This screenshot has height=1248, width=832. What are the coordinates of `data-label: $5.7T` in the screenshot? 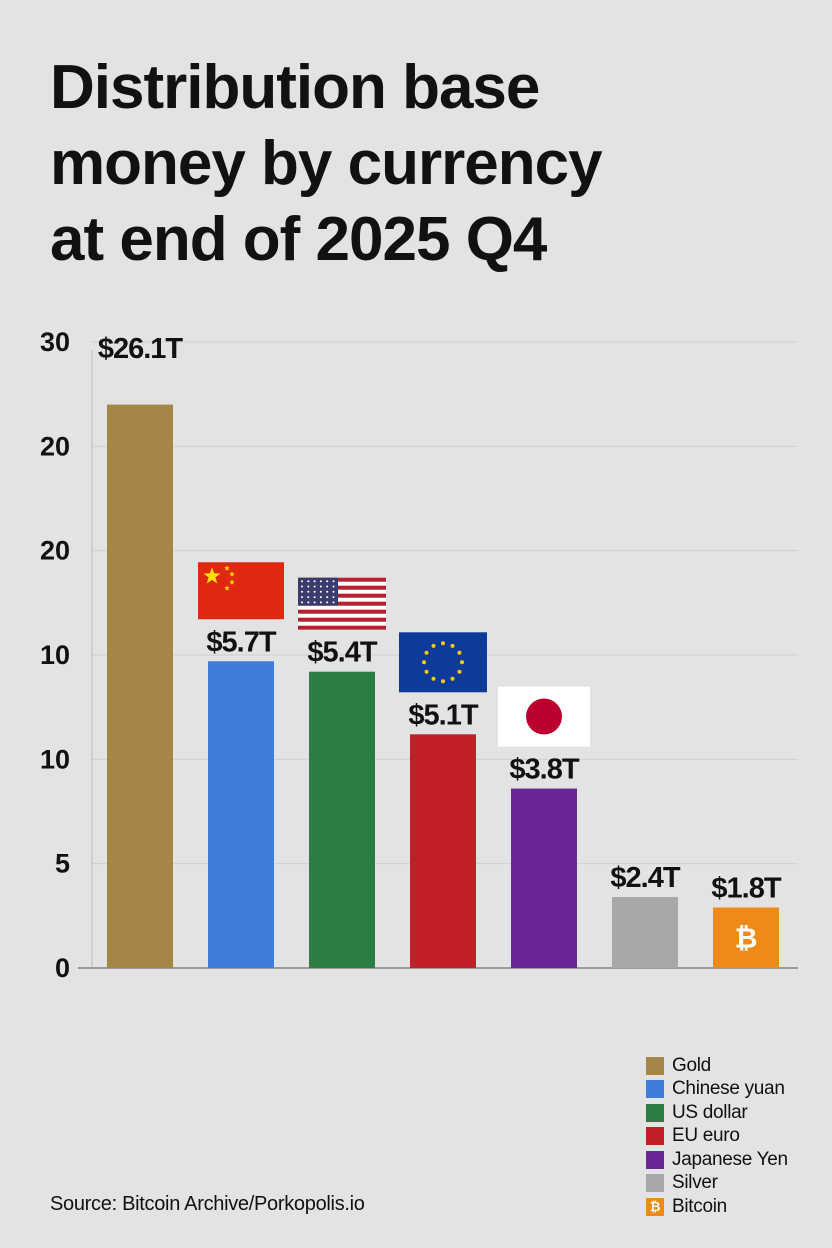 It's located at (241, 642).